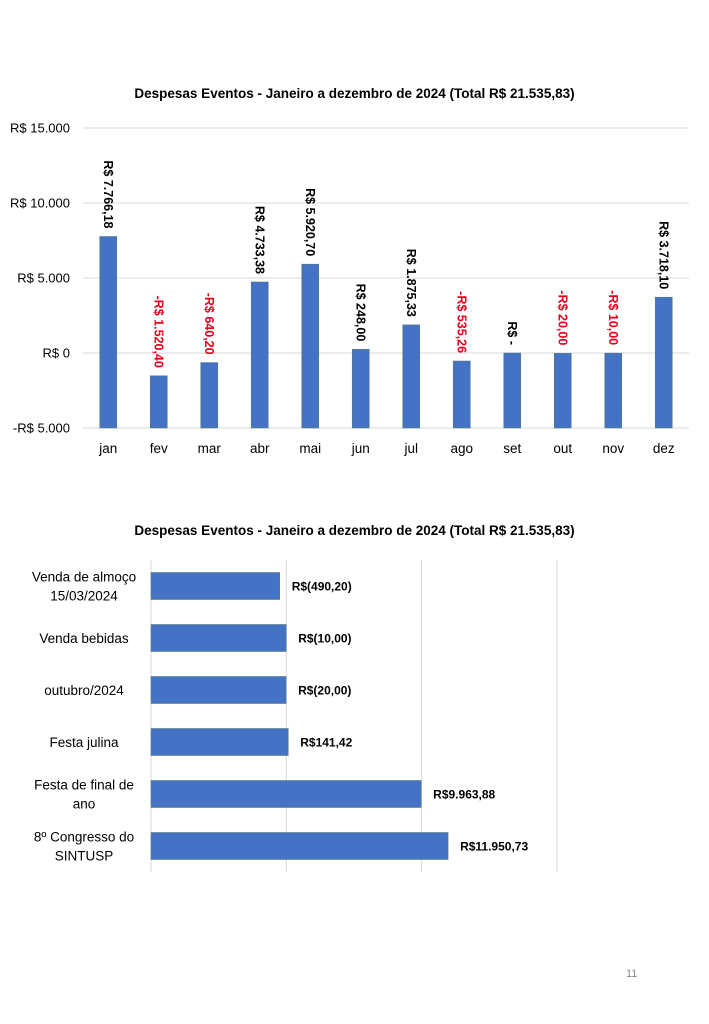 This screenshot has height=1024, width=709. Describe the element at coordinates (219, 742) in the screenshot. I see `bar-festa-julina` at that location.